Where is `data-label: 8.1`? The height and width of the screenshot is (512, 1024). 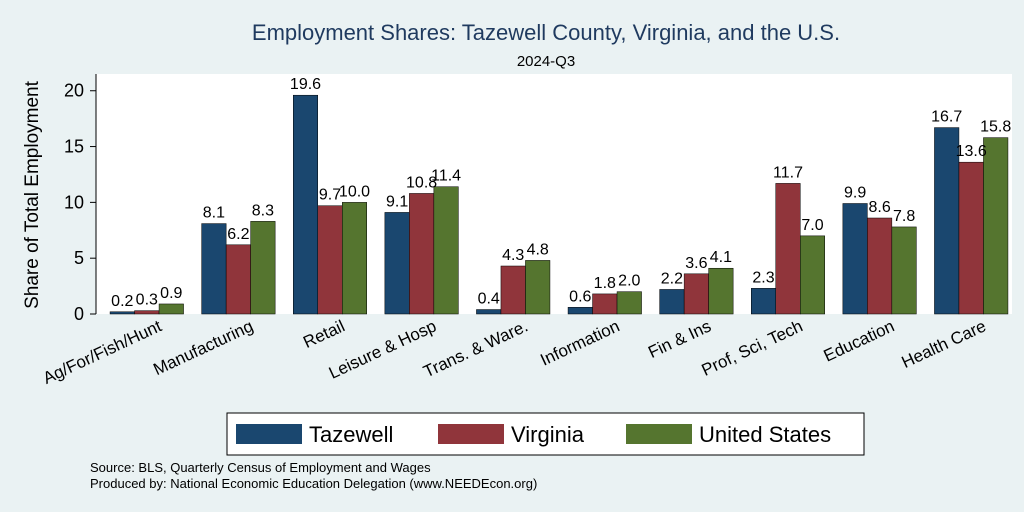 data-label: 8.1 is located at coordinates (214, 213).